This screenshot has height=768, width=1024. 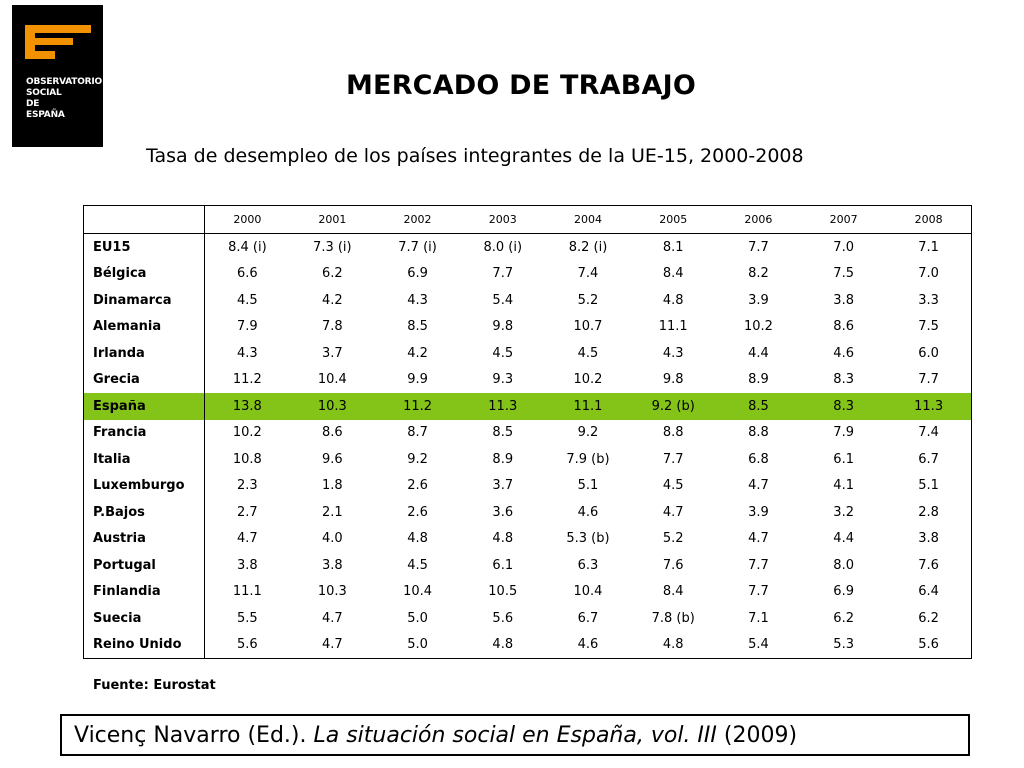 I want to click on source-note: Fuente: Eurostat, so click(x=154, y=685).